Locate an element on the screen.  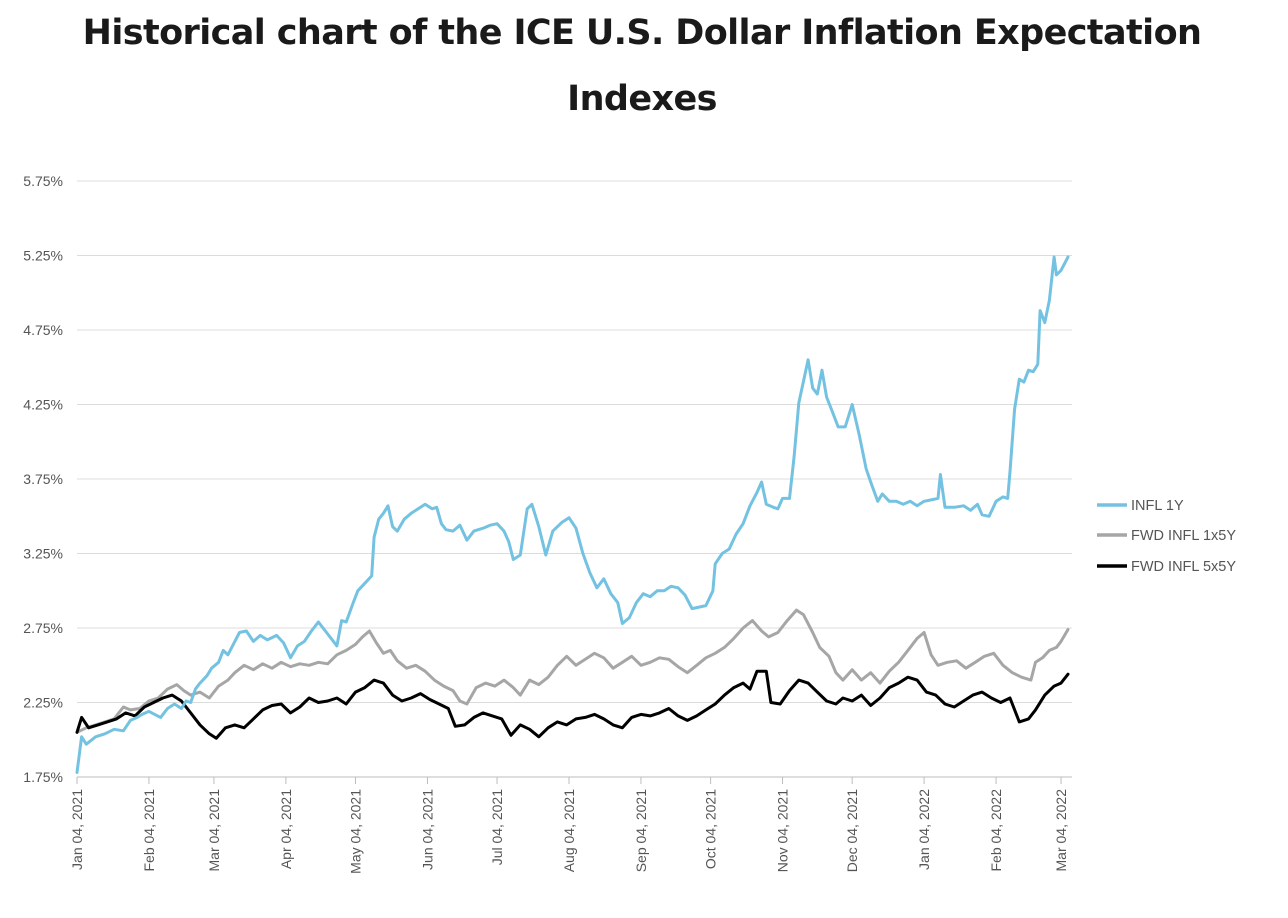
x-tick-label: Jan 04, 2022 is located at coordinates (924, 829).